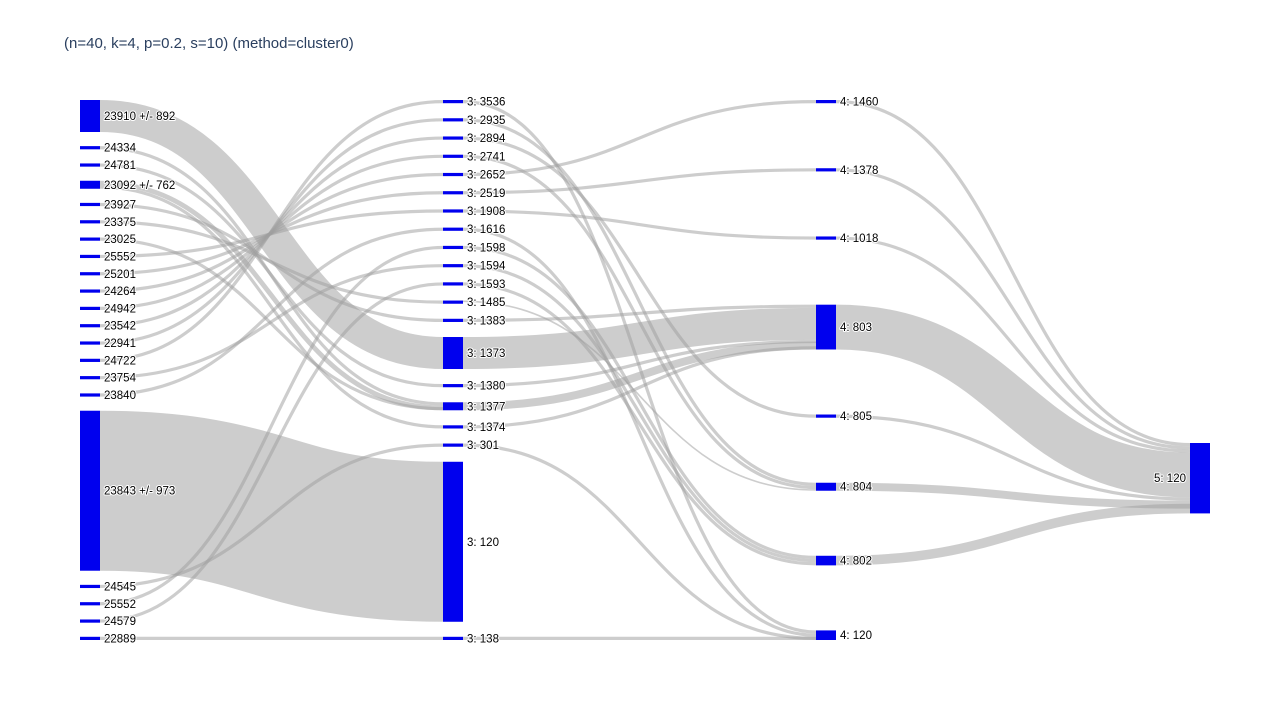 This screenshot has width=1280, height=720. Describe the element at coordinates (120, 344) in the screenshot. I see `node-label: 22941` at that location.